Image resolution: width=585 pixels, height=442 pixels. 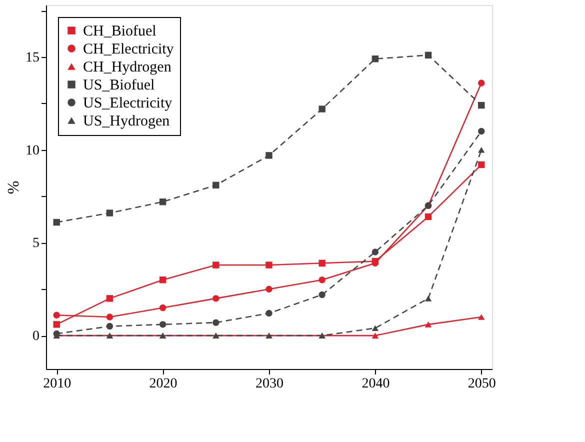 What do you see at coordinates (482, 384) in the screenshot?
I see `x-tick-label: 2050` at bounding box center [482, 384].